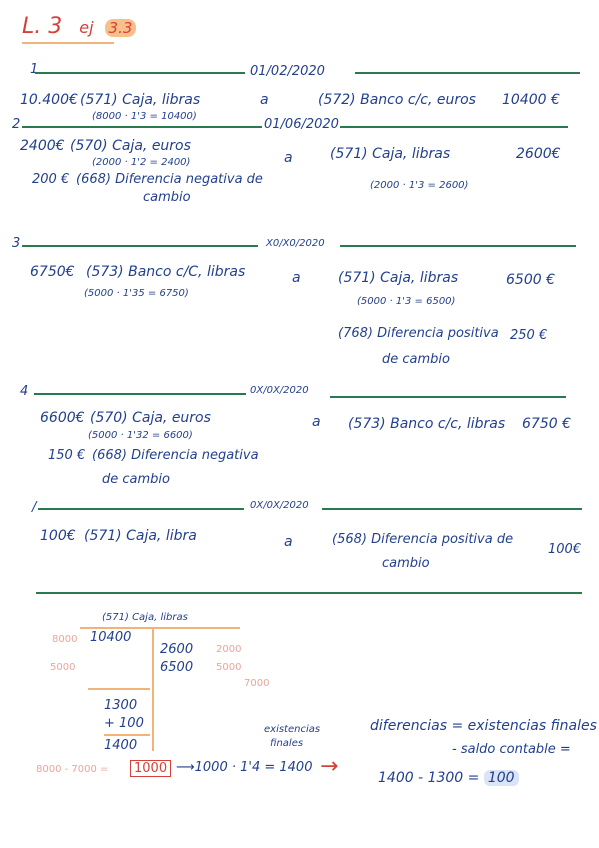  I want to click on entry-2-date: 01/06/2020, so click(301, 124).